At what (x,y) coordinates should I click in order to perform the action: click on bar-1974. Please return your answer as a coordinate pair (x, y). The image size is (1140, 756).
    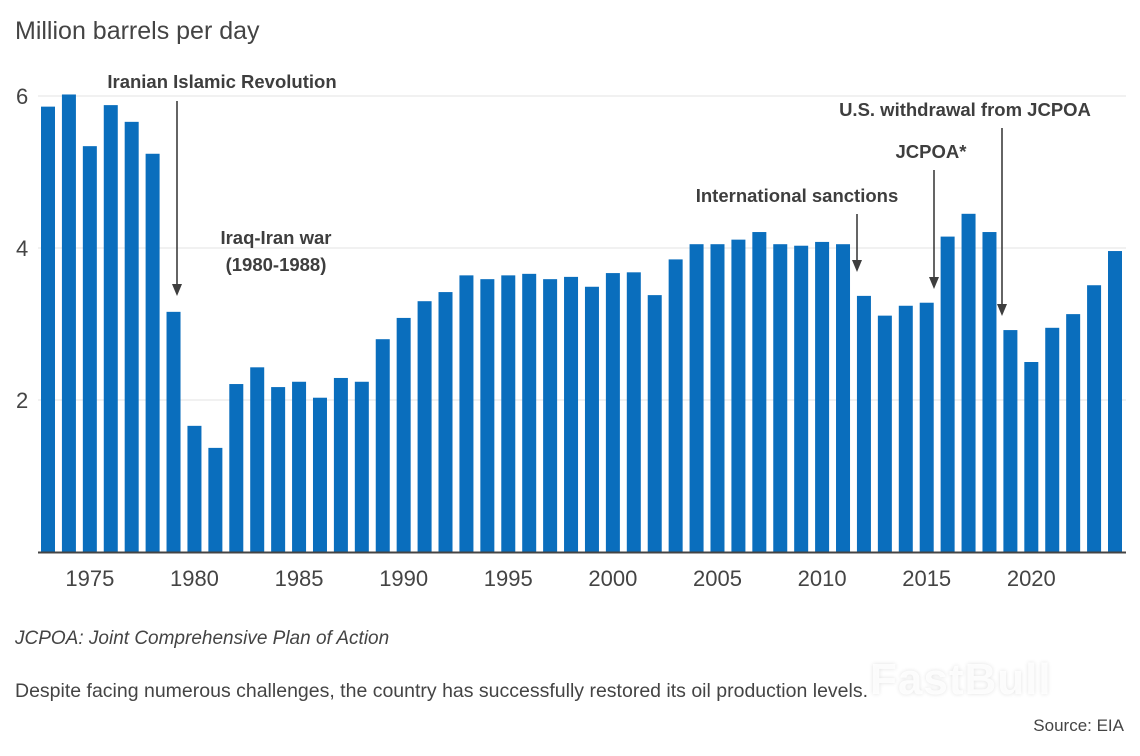
    Looking at the image, I should click on (68, 323).